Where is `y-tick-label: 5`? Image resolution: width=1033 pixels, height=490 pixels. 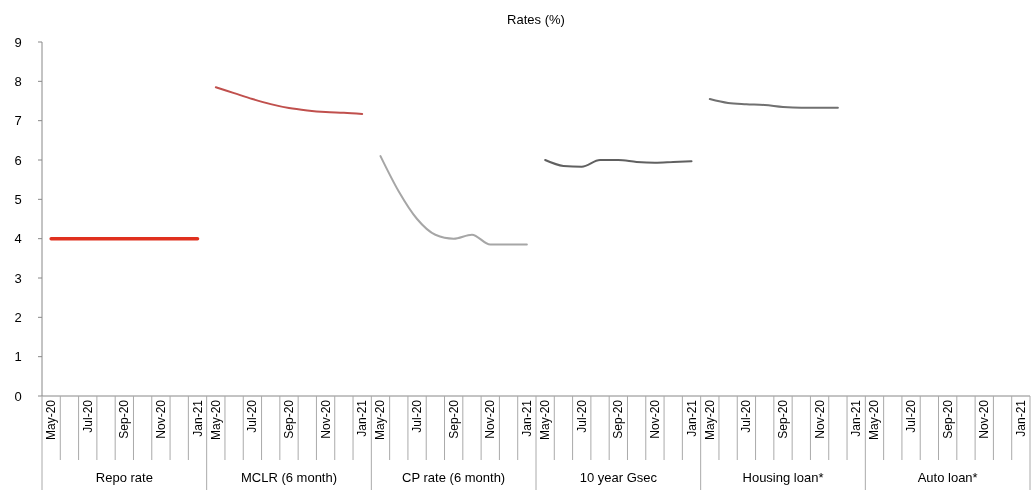 y-tick-label: 5 is located at coordinates (18, 199).